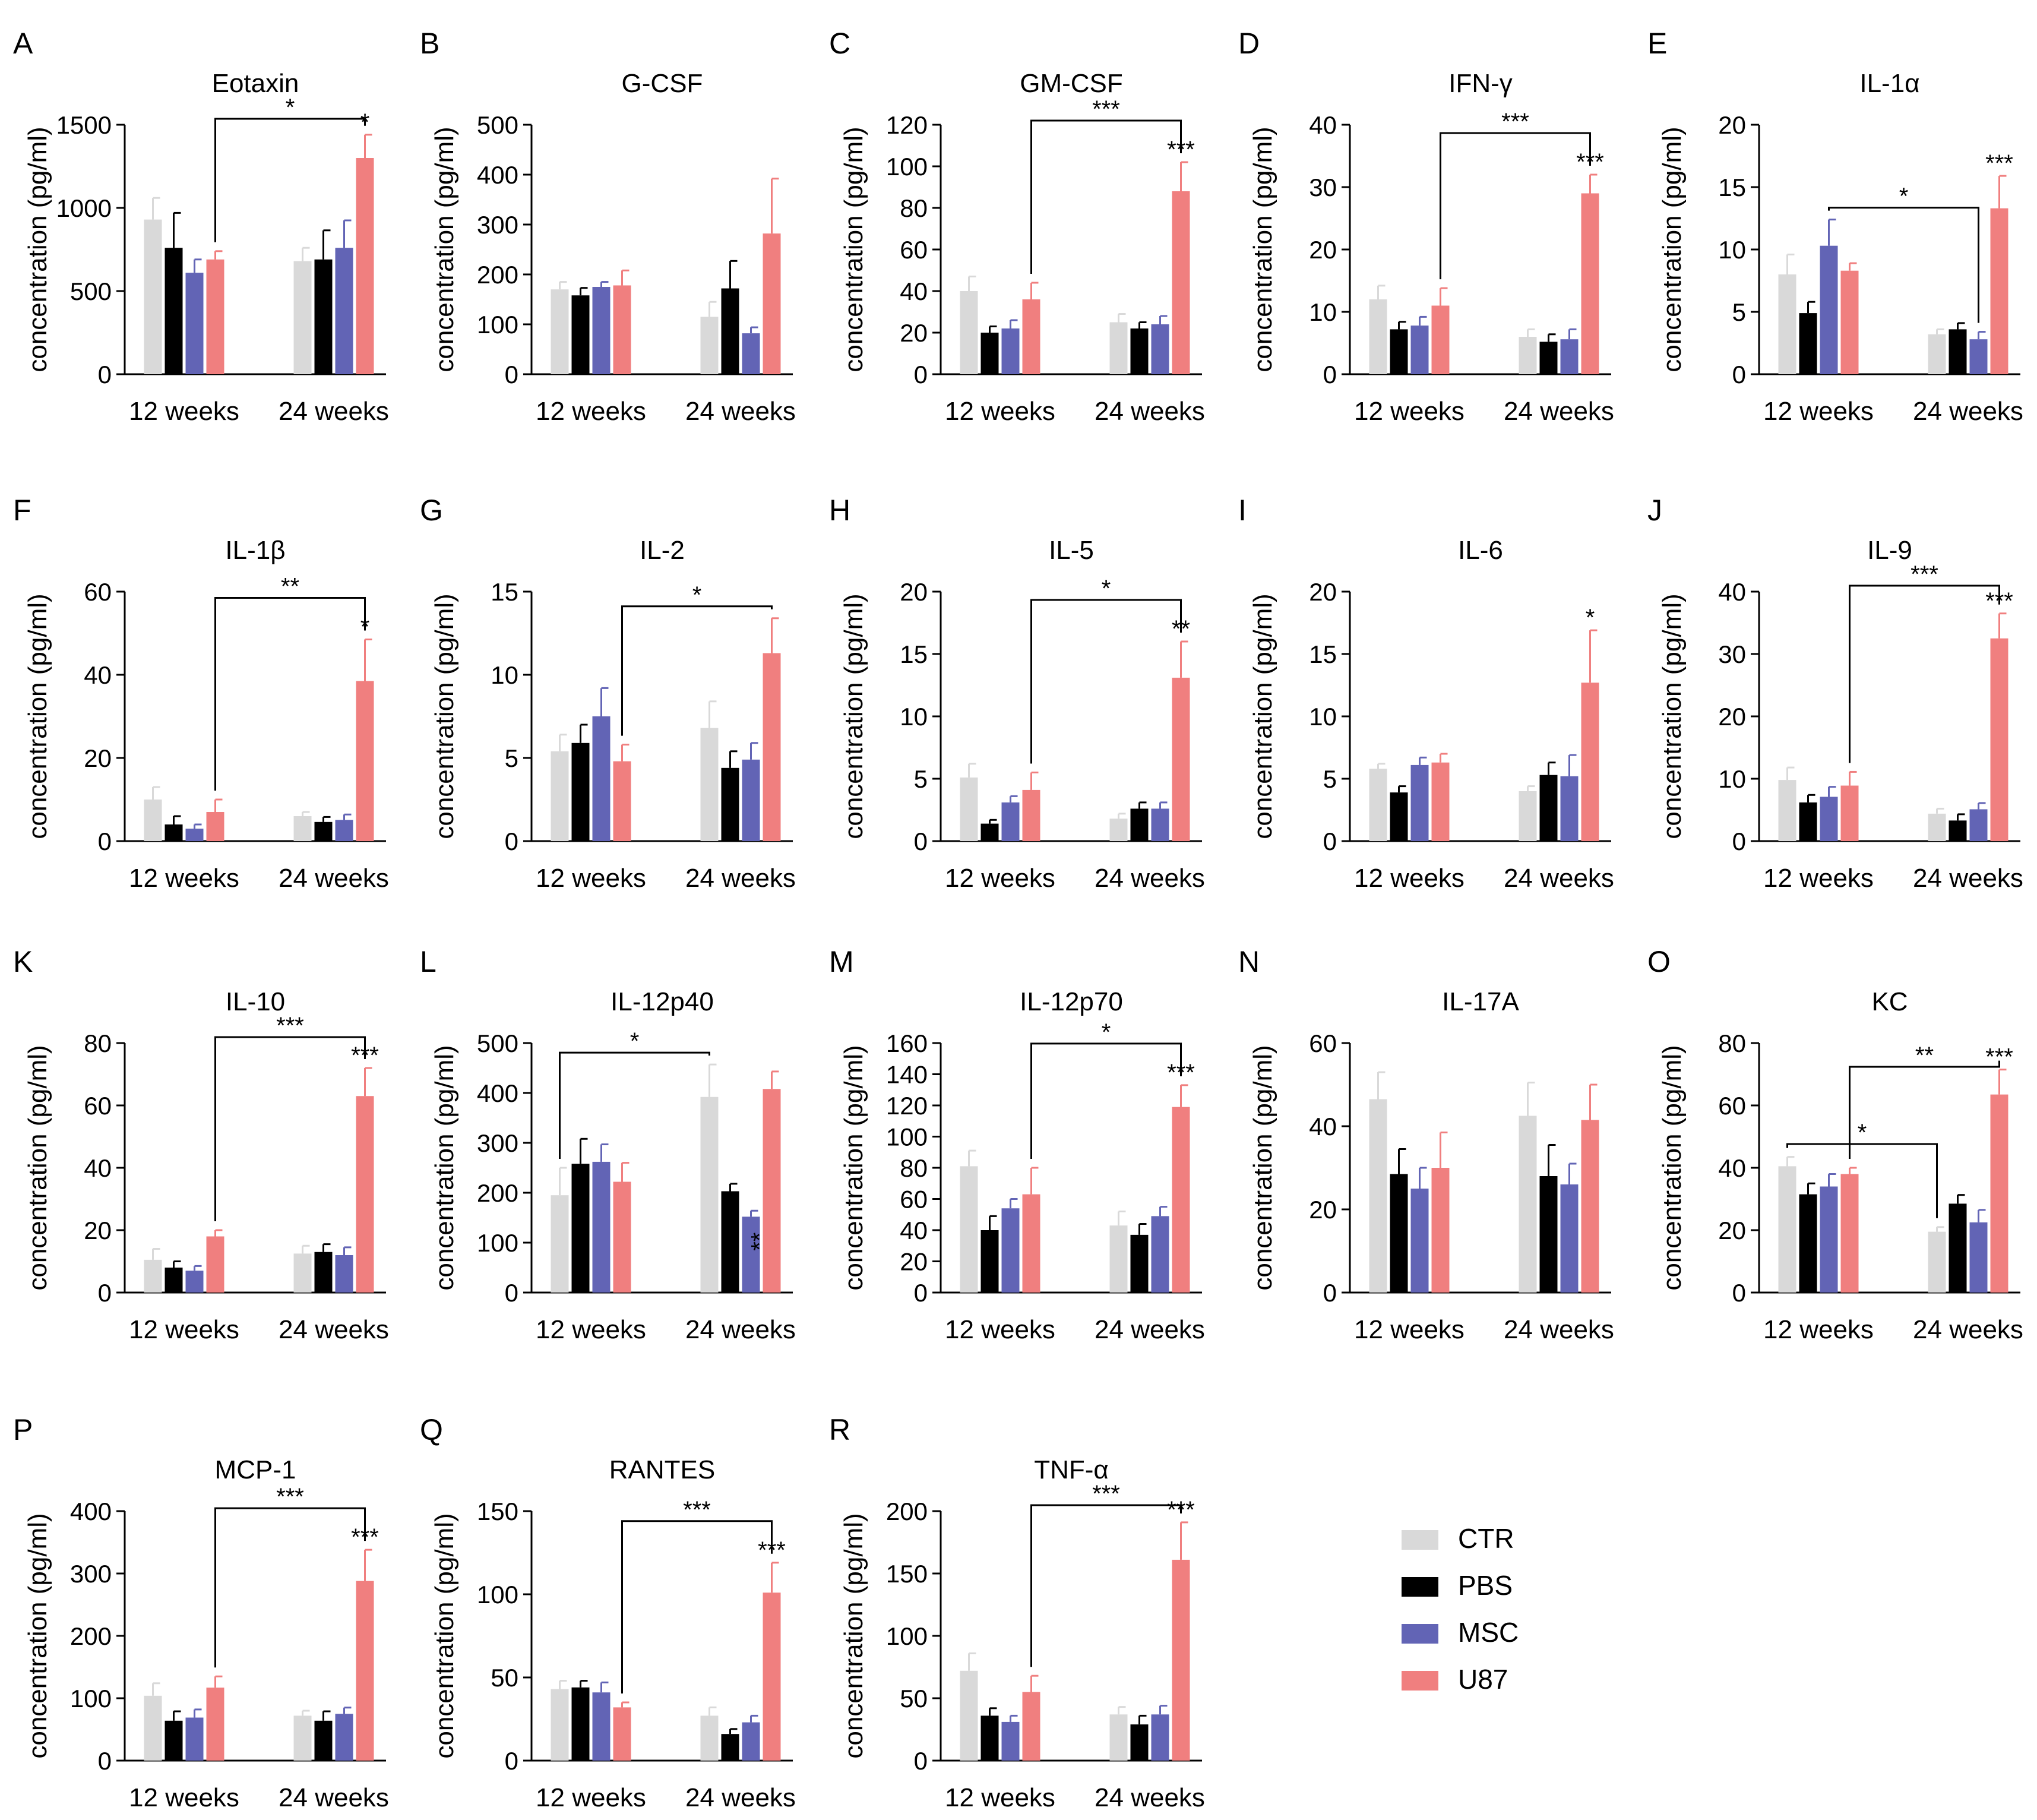  What do you see at coordinates (907, 1106) in the screenshot?
I see `y-tick-label: 120` at bounding box center [907, 1106].